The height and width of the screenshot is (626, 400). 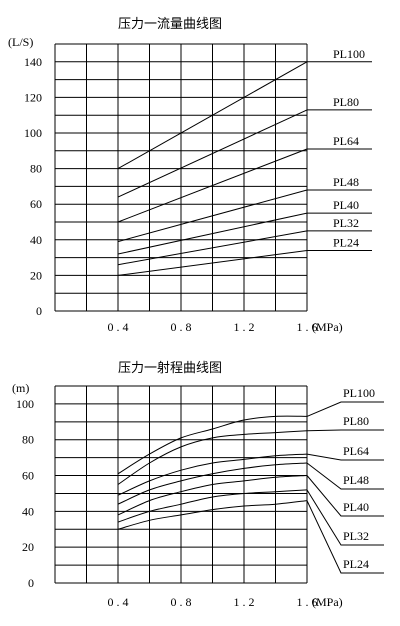 I want to click on series-leader-pl100, so click(x=345, y=409).